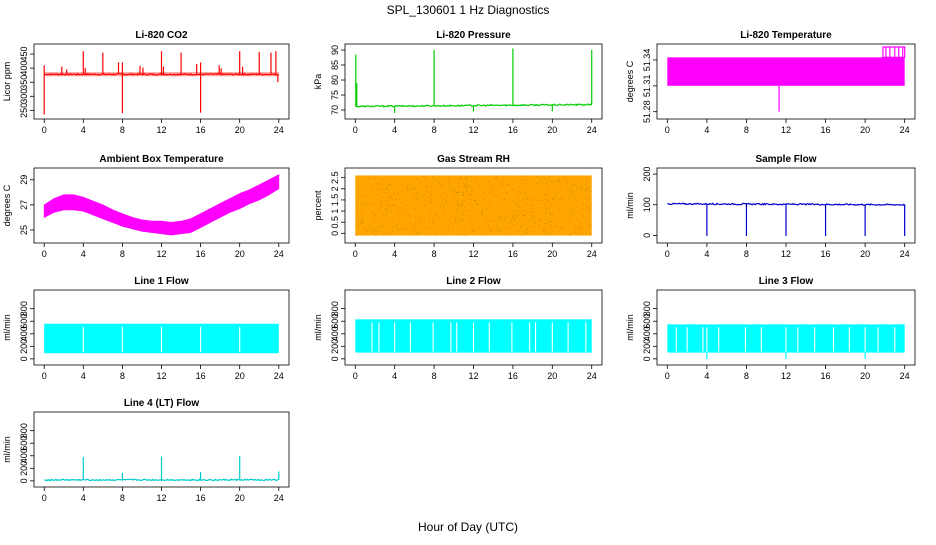 The image size is (936, 545). Describe the element at coordinates (647, 111) in the screenshot. I see `y-tick-label: 51.28` at that location.